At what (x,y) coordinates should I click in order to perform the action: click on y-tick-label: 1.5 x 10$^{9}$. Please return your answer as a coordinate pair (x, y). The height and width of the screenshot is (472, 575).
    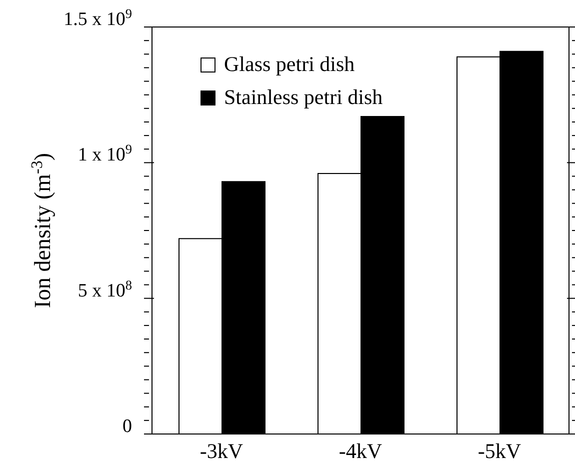
    Looking at the image, I should click on (98, 18).